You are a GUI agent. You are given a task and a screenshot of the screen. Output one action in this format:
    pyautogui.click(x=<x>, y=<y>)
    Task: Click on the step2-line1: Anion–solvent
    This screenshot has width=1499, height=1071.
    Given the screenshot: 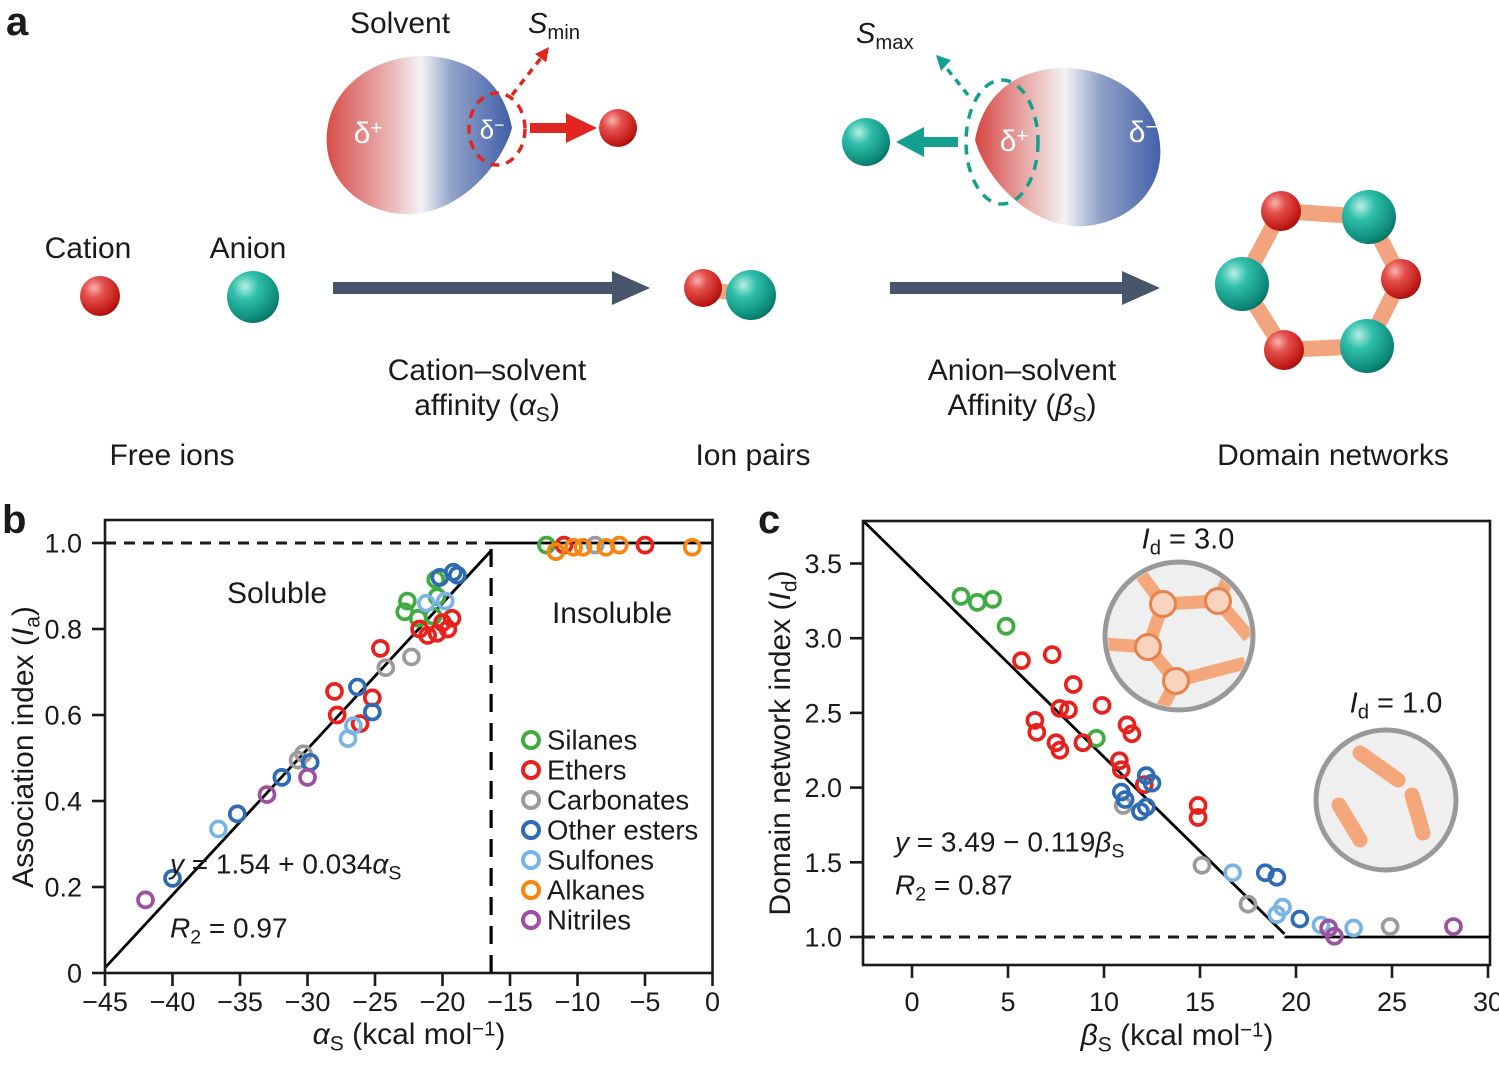 What is the action you would take?
    pyautogui.click(x=1022, y=371)
    